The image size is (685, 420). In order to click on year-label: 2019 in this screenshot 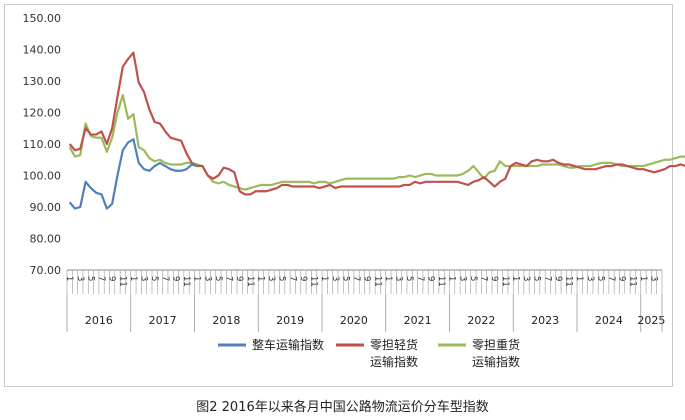, I will do `click(290, 320)`.